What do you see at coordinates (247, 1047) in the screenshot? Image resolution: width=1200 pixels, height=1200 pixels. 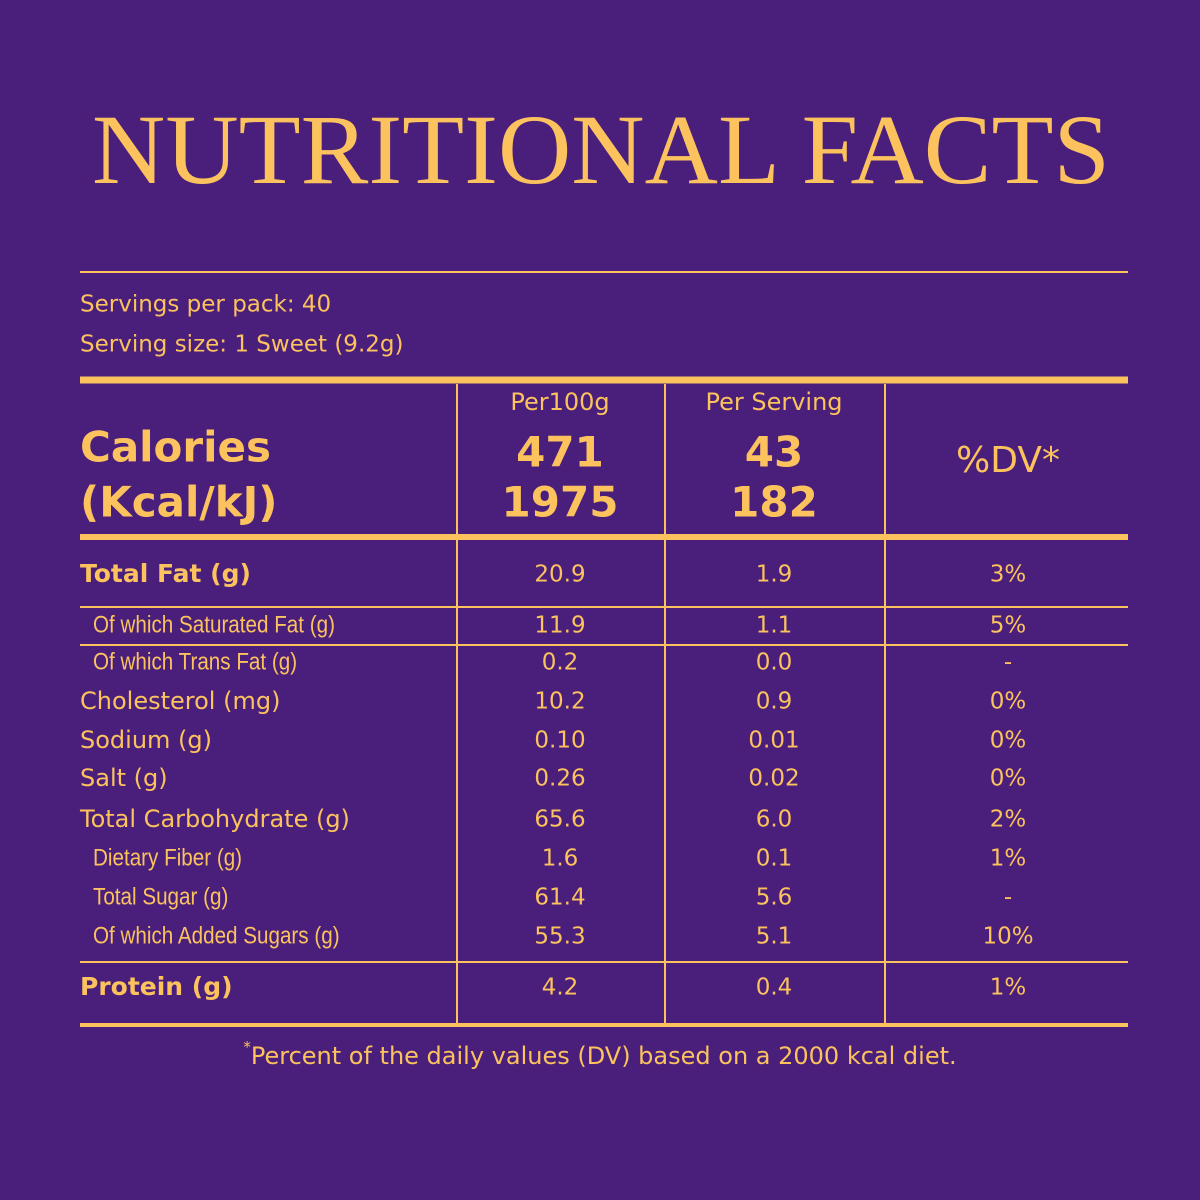 I see `footnote-marker: *` at bounding box center [247, 1047].